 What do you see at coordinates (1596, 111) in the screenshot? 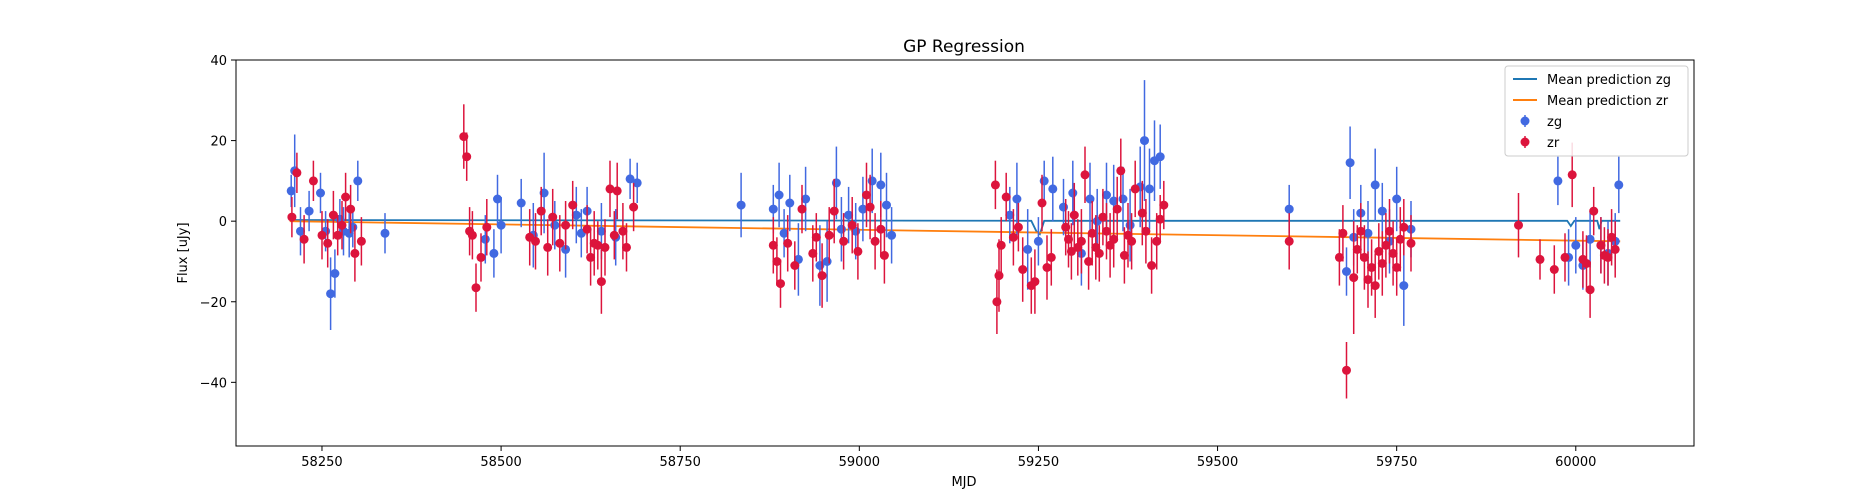
I see `legend: Mean prediction zg Mean prediction zr zg zr` at bounding box center [1596, 111].